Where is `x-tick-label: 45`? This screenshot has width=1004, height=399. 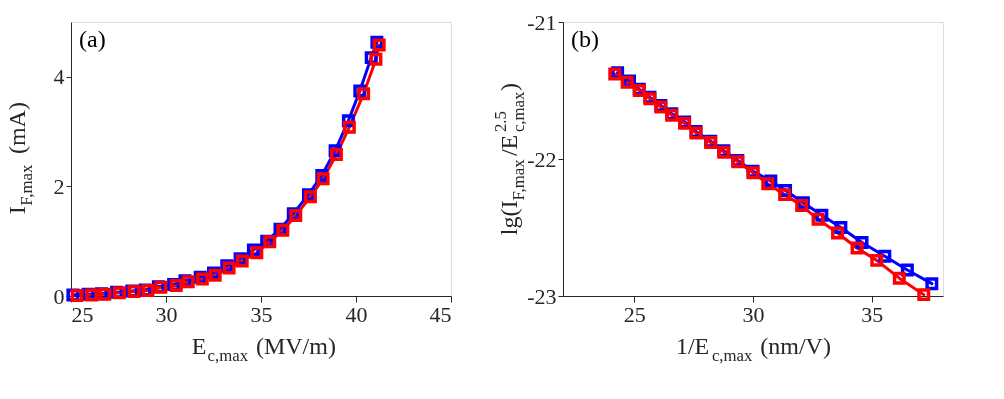
x-tick-label: 45 is located at coordinates (440, 314).